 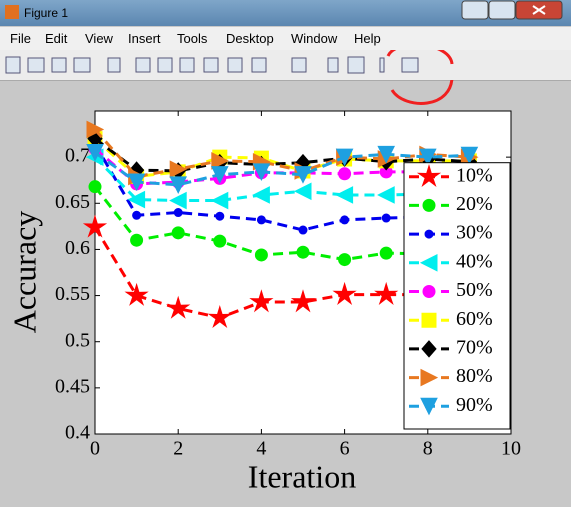 What do you see at coordinates (474, 204) in the screenshot?
I see `legend-label: 20%` at bounding box center [474, 204].